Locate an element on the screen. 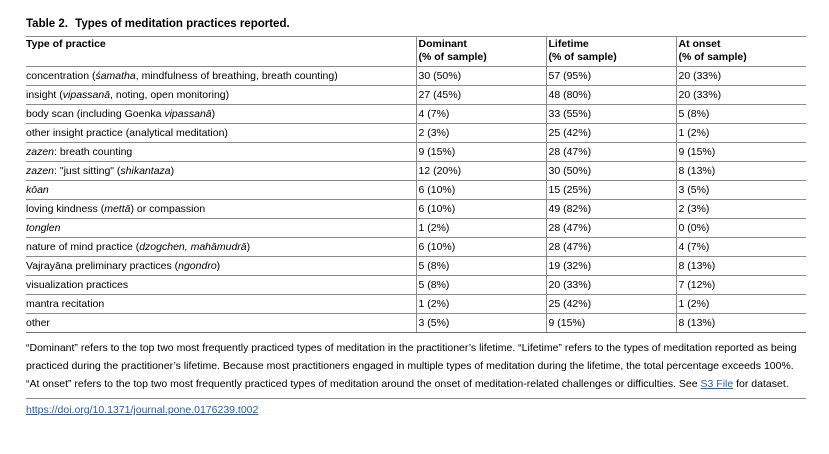  footnote-text-end: for dataset. is located at coordinates (761, 384).